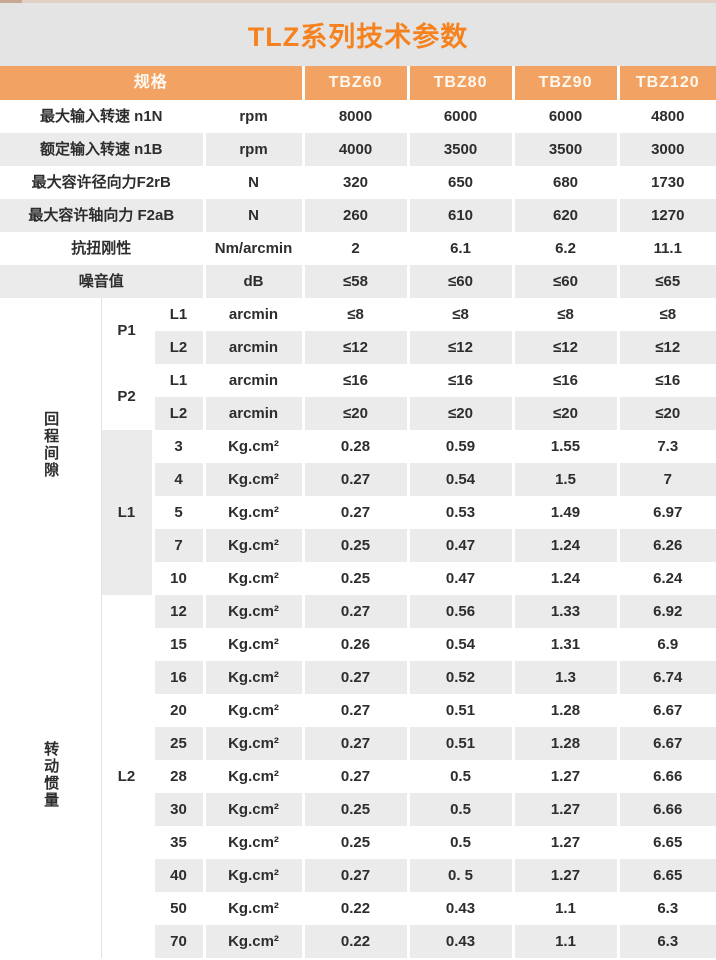 The width and height of the screenshot is (716, 960). I want to click on value-cell: 6000, so click(565, 116).